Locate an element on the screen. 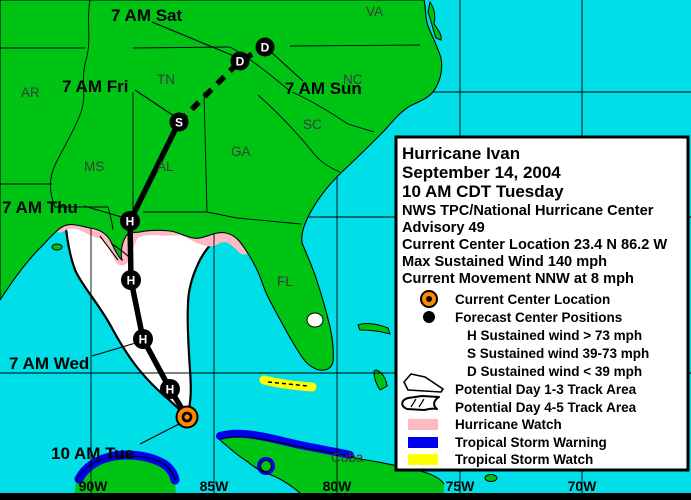 The image size is (691, 500). ts-watch-swatch is located at coordinates (423, 459).